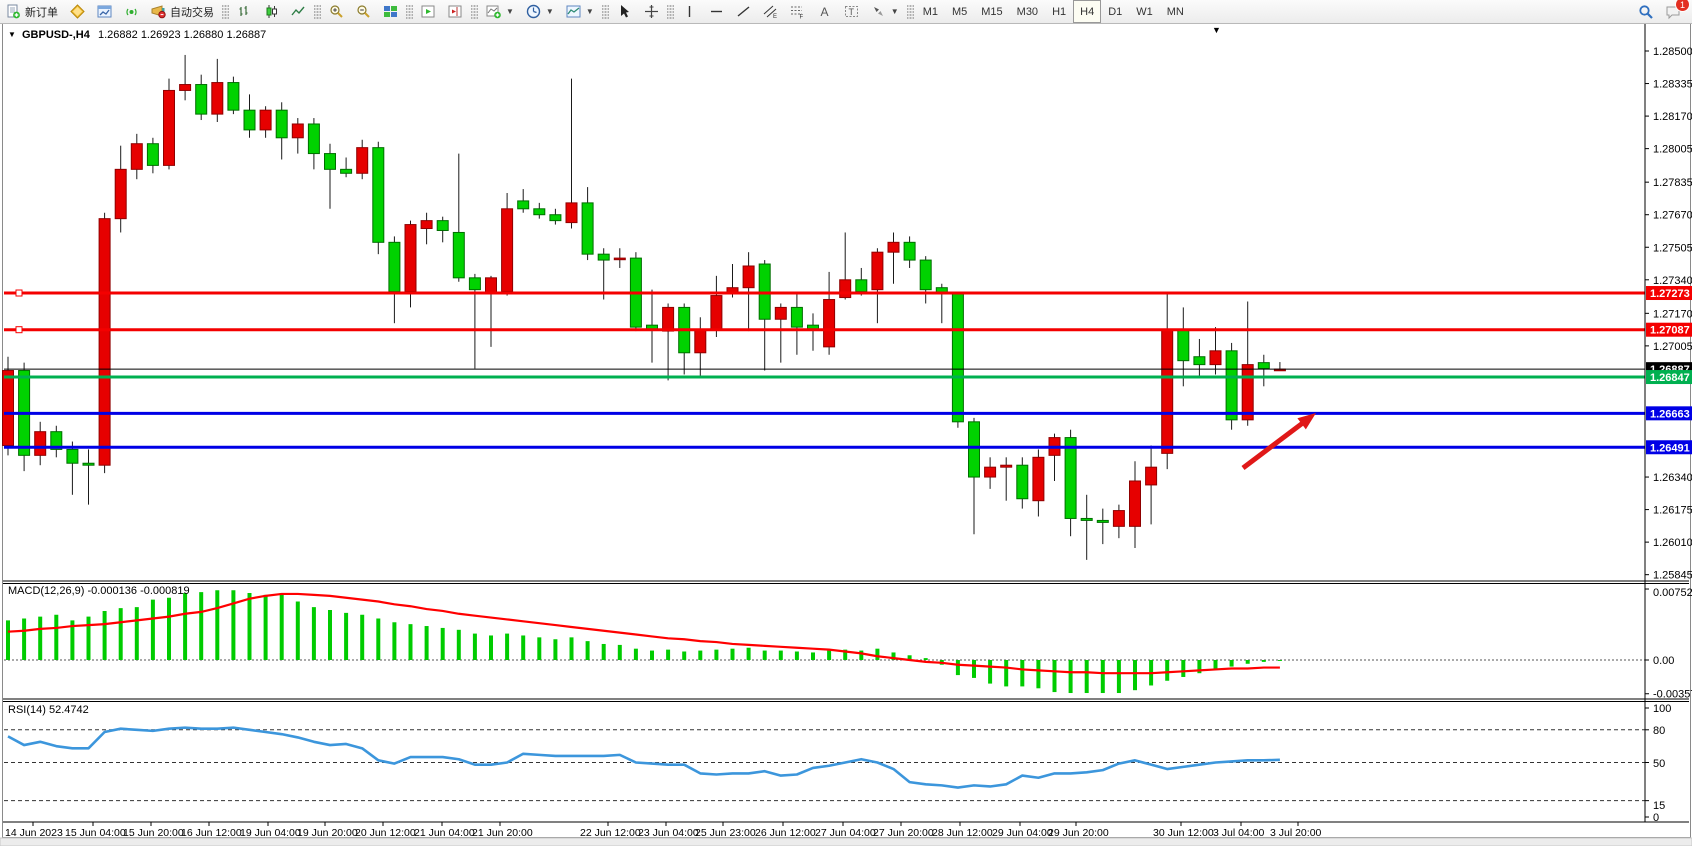 Image resolution: width=1692 pixels, height=846 pixels. I want to click on label: 1.27170, so click(1672, 314).